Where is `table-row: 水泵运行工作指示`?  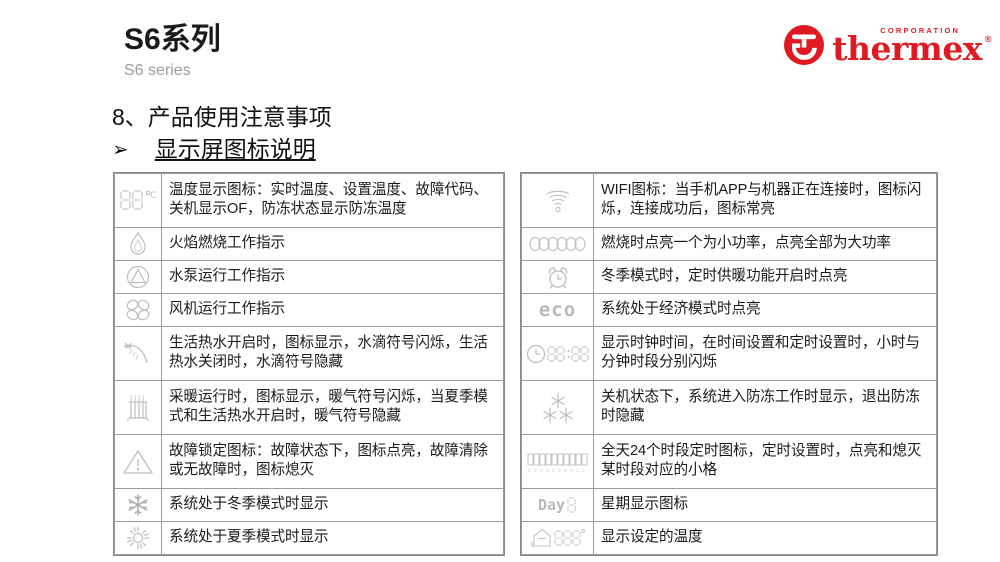 table-row: 水泵运行工作指示 is located at coordinates (309, 277).